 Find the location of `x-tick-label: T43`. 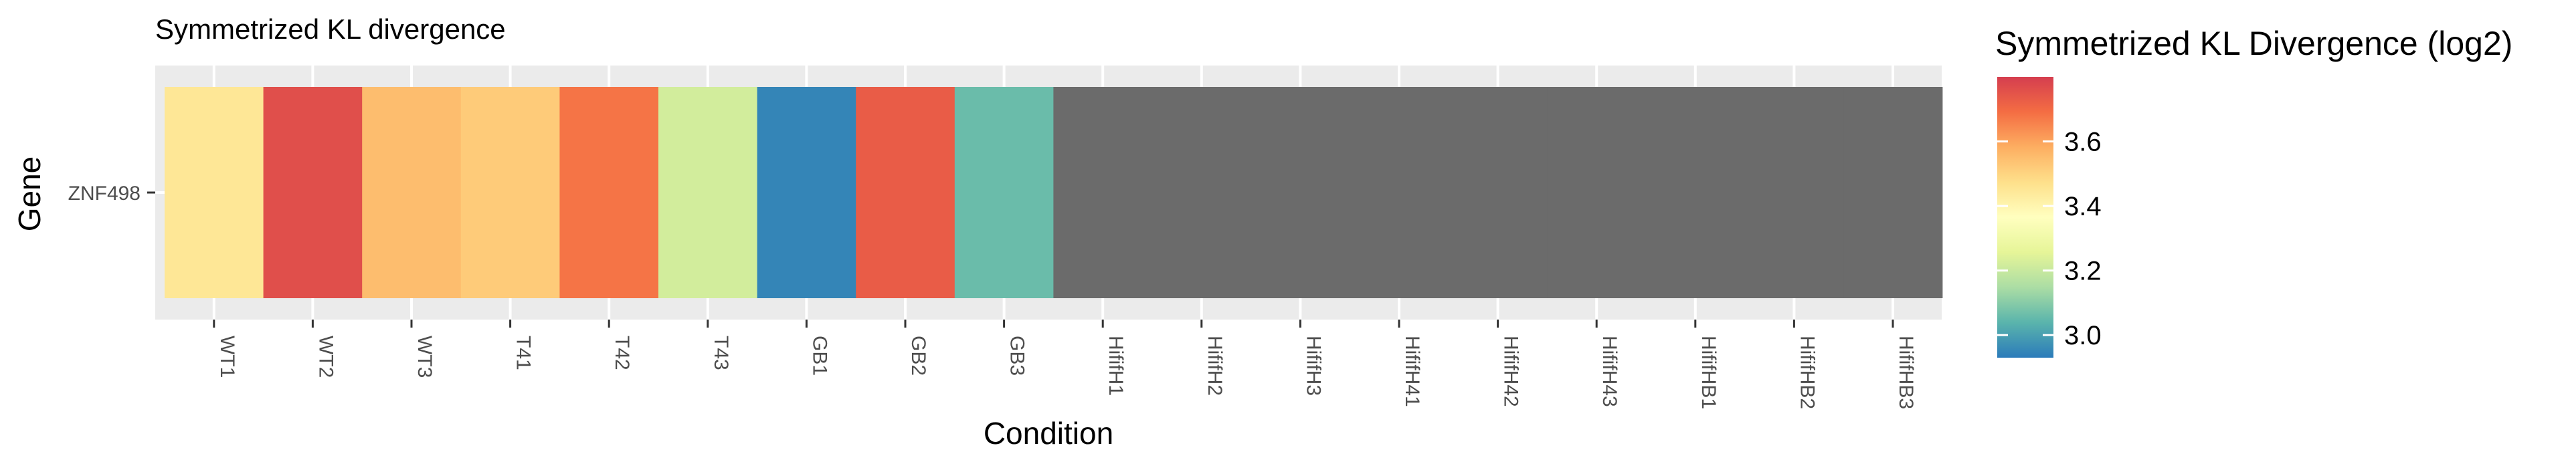

x-tick-label: T43 is located at coordinates (721, 353).